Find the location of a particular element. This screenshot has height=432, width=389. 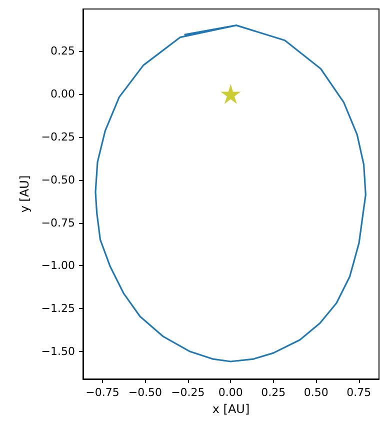

y-tick-label: −0.50 is located at coordinates (58, 179).